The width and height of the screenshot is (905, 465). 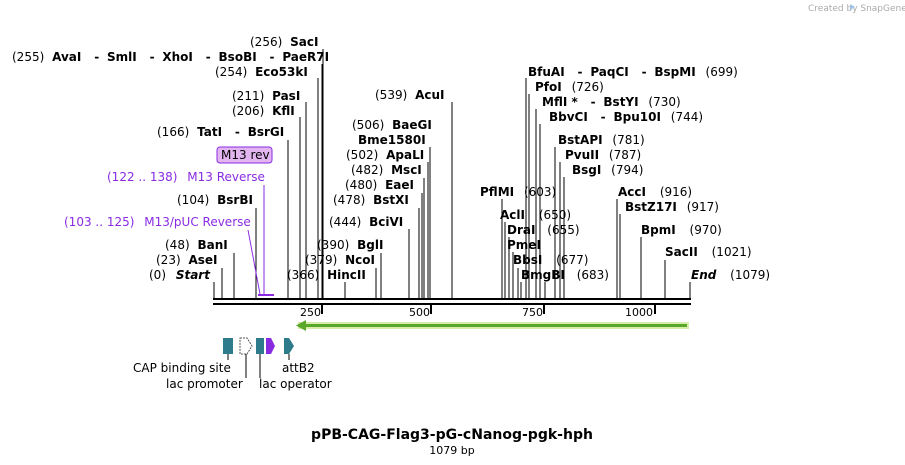 I want to click on svg-text: (502) ApaLI, so click(x=385, y=155).